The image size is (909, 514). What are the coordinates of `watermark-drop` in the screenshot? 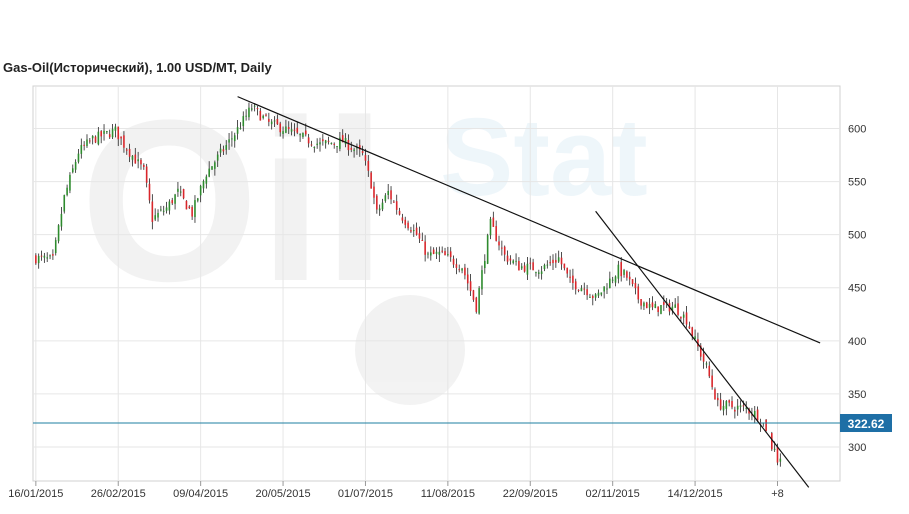 It's located at (410, 350).